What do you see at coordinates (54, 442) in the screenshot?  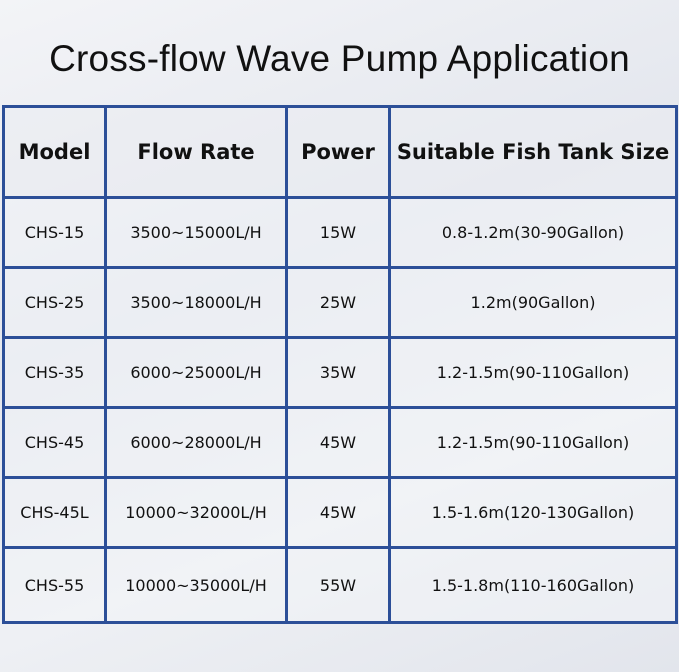 I see `model-cell: CHS-45` at bounding box center [54, 442].